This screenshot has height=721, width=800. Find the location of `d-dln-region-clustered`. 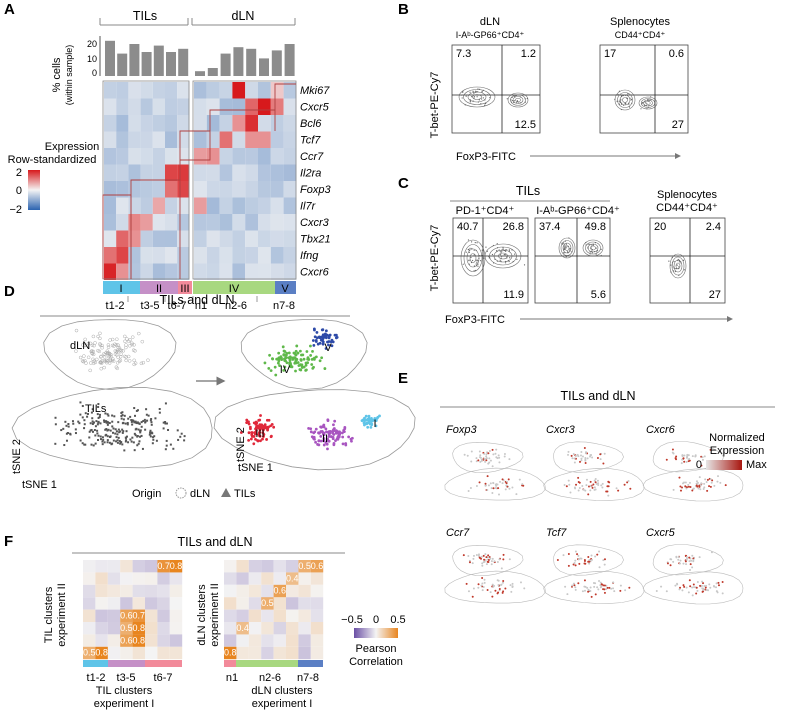

d-dln-region-clustered is located at coordinates (304, 354).